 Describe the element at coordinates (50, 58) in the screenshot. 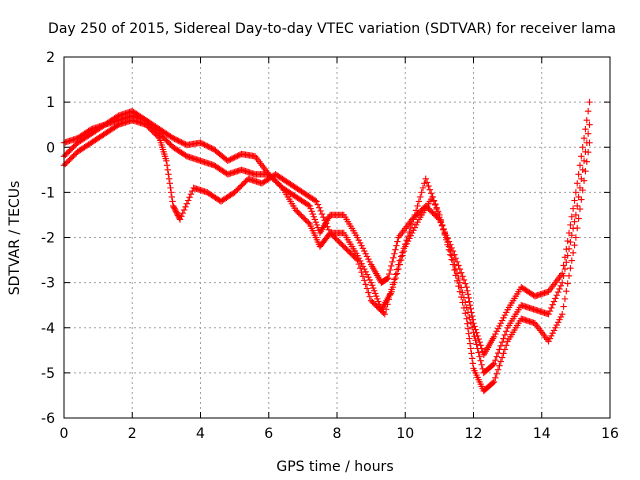

I see `y-tick-label: 2` at that location.